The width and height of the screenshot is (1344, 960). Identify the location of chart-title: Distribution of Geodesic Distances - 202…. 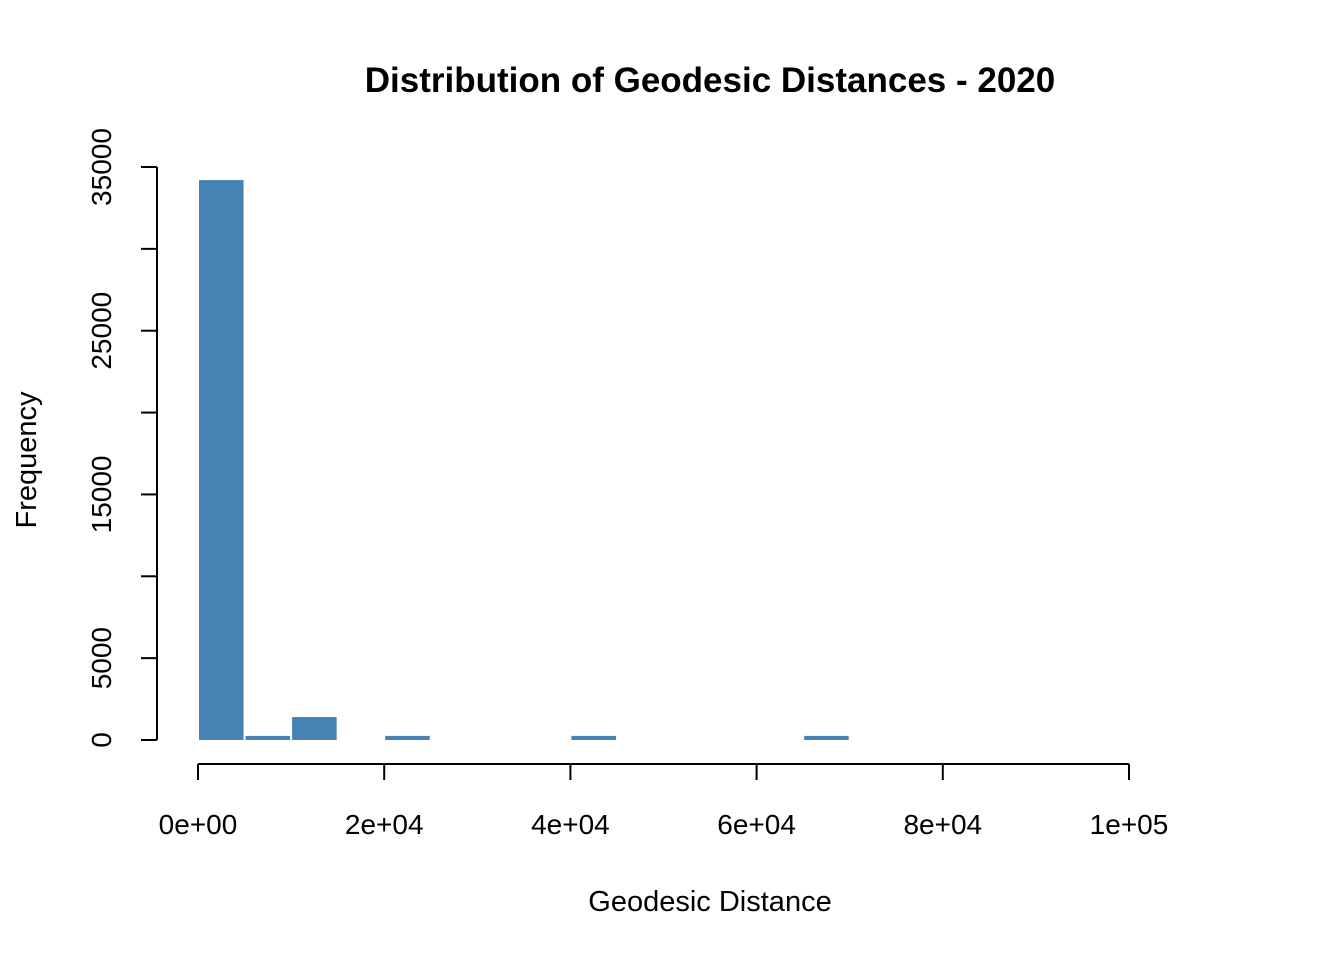
(710, 80).